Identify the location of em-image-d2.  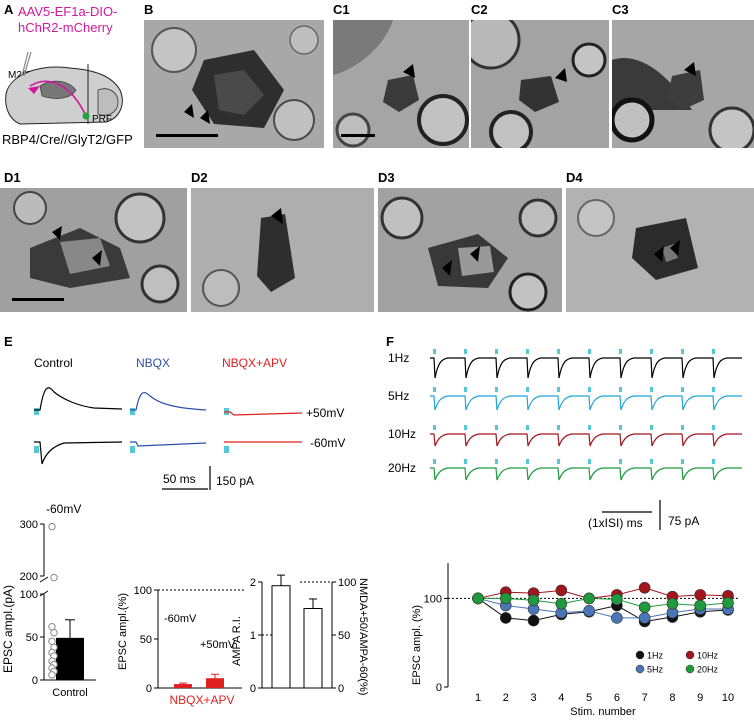
(282, 250).